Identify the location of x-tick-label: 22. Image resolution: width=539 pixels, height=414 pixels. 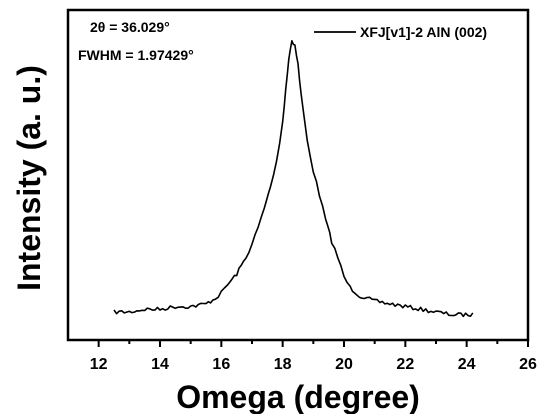
(405, 364).